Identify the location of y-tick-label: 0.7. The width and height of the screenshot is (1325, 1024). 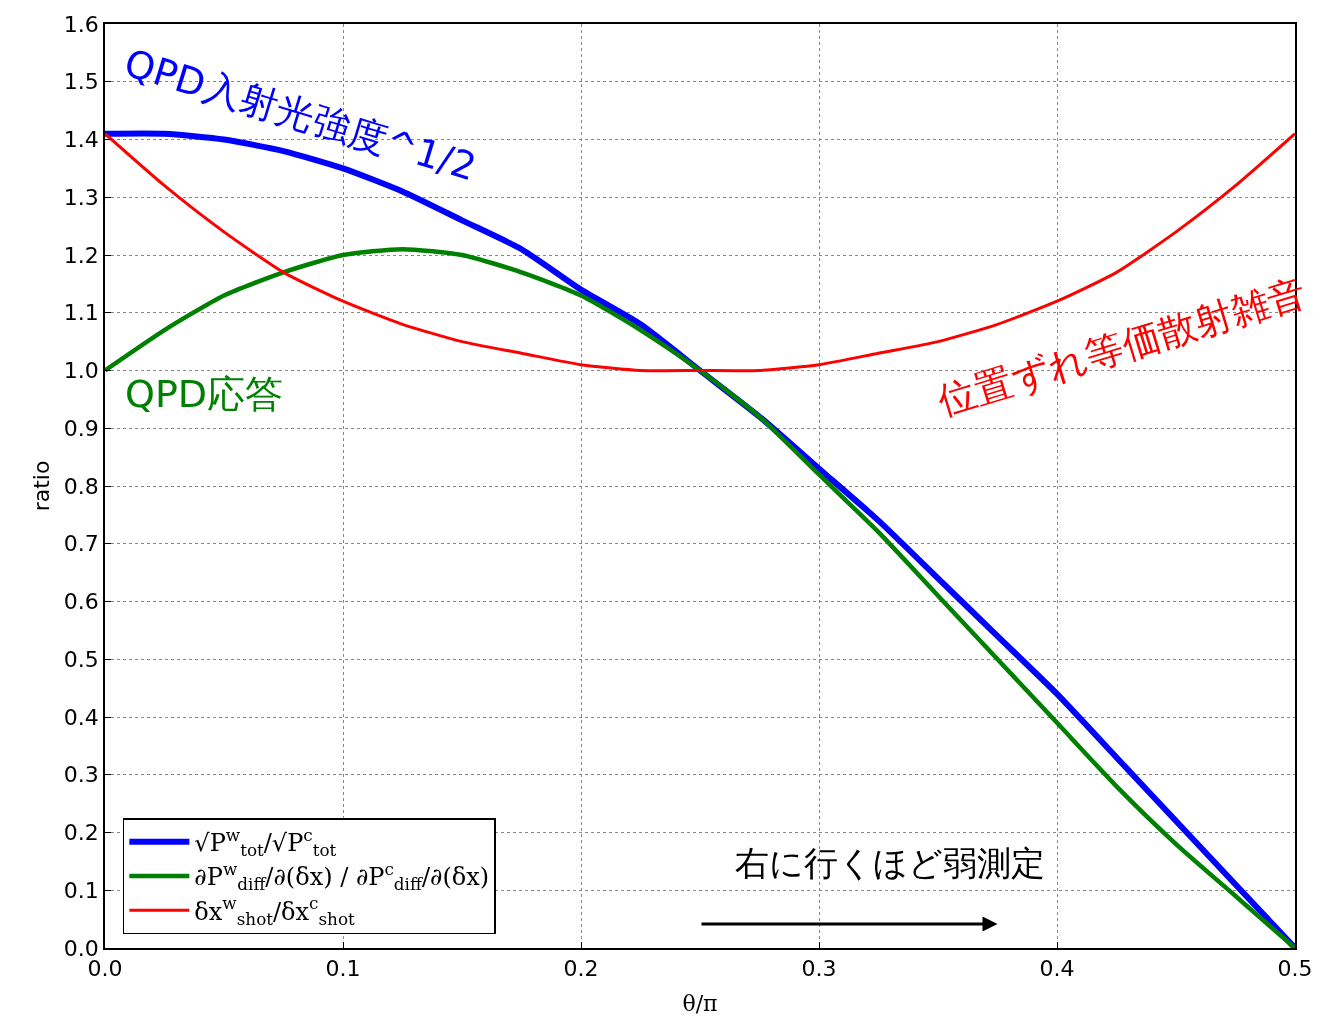
(81, 544).